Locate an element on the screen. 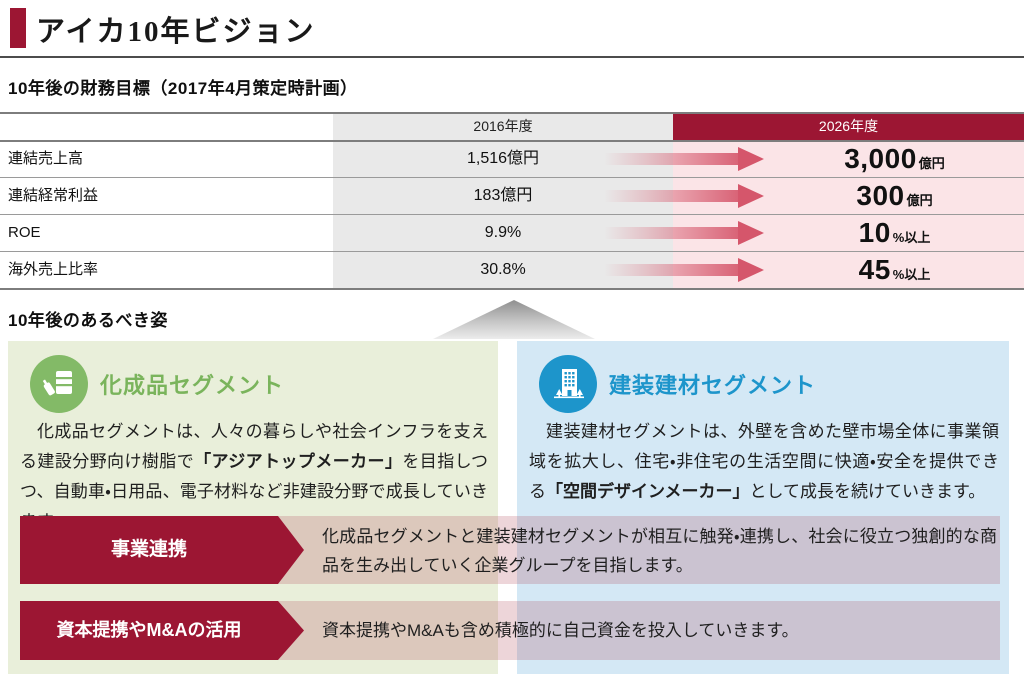 This screenshot has width=1024, height=685. table-row: 連結経常利益 183億円 300 億円 is located at coordinates (512, 195).